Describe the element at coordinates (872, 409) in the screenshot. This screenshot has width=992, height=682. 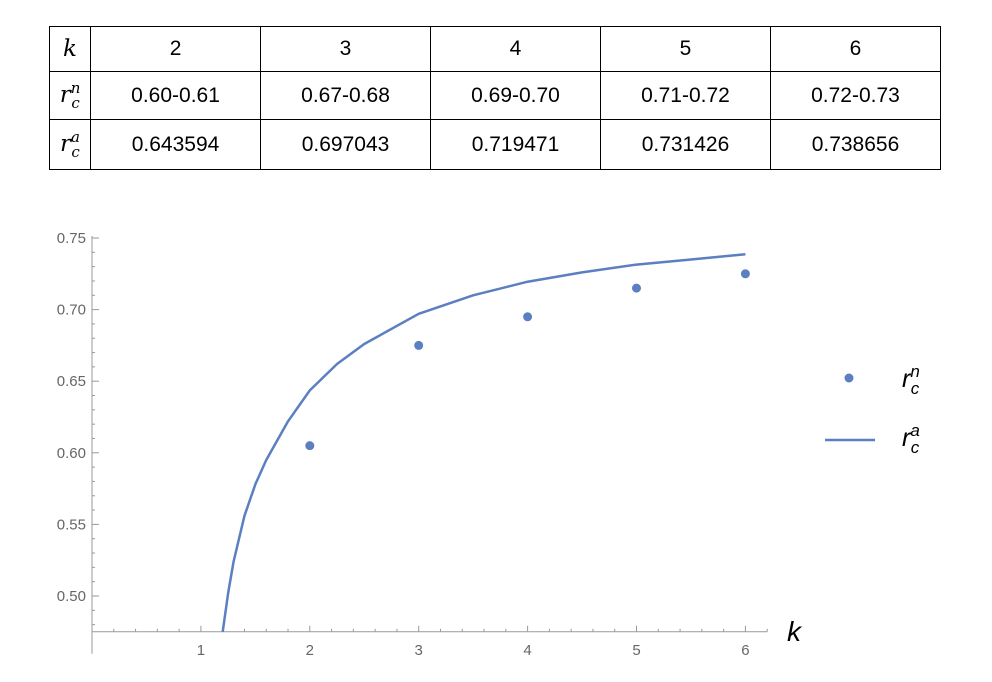
I see `legend: rn c ra c` at that location.